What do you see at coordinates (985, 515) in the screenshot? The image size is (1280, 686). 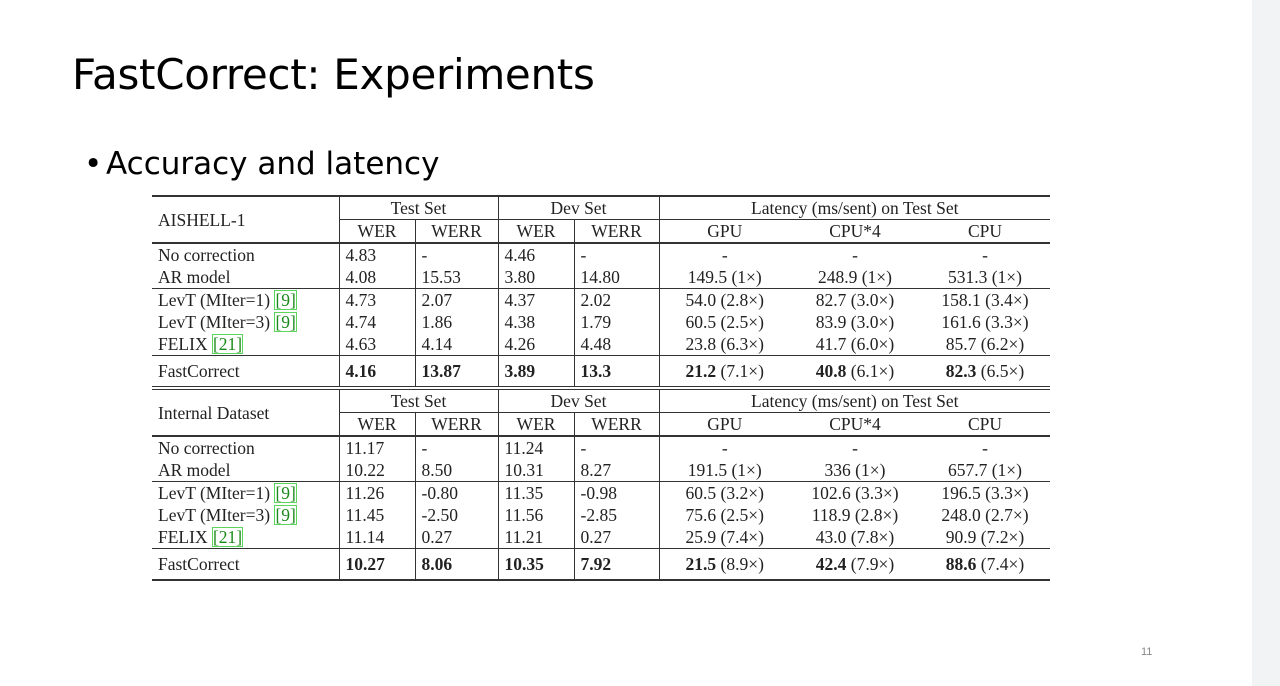 I see `cpu-latency-cell: 248.0 (2.7×)` at bounding box center [985, 515].